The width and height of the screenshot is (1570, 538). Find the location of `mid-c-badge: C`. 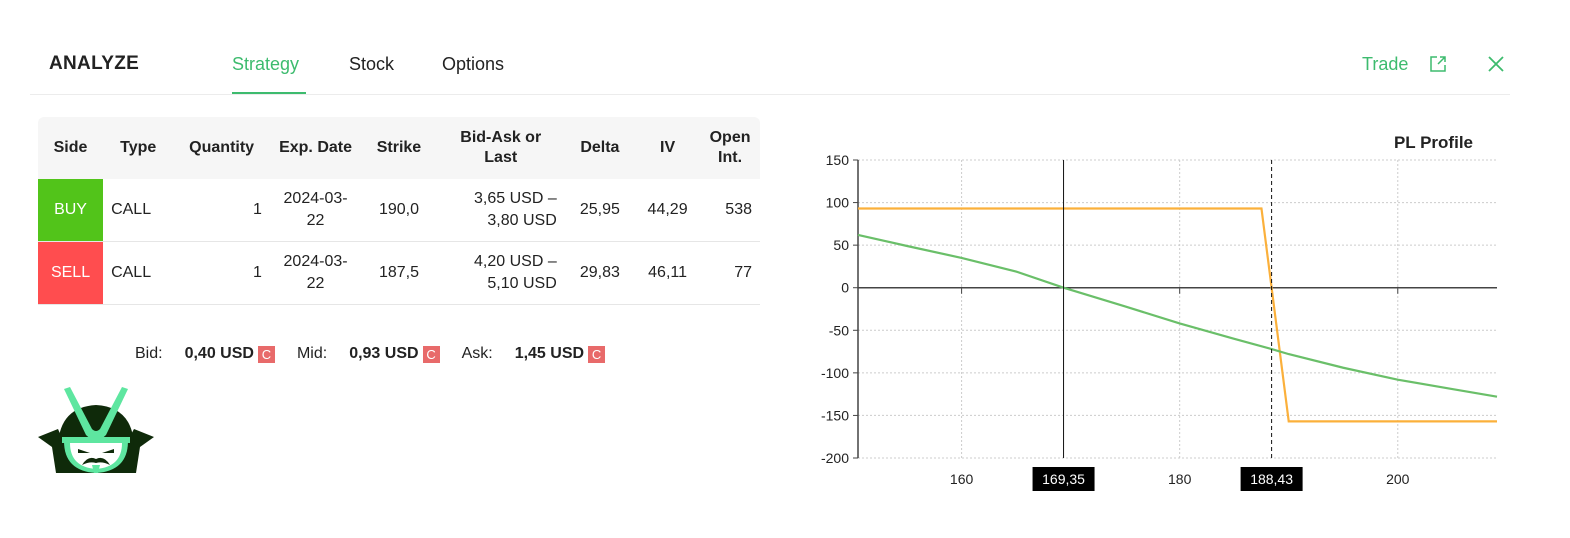

mid-c-badge: C is located at coordinates (431, 354).